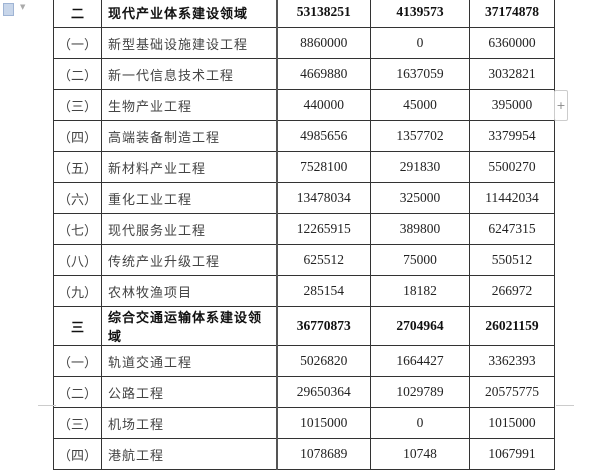  I want to click on value-c: 1067991, so click(512, 454).